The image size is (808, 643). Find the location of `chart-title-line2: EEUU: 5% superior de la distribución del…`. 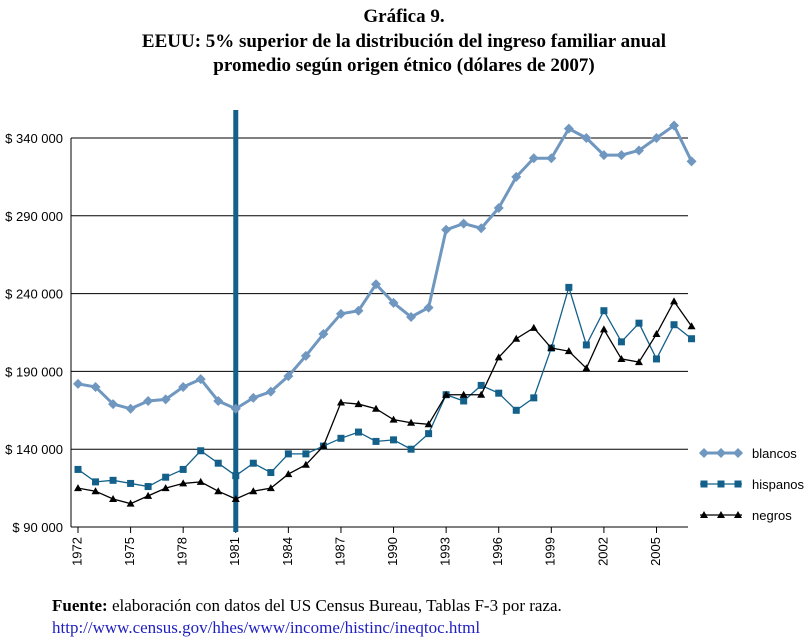

chart-title-line2: EEUU: 5% superior de la distribución del… is located at coordinates (404, 41).